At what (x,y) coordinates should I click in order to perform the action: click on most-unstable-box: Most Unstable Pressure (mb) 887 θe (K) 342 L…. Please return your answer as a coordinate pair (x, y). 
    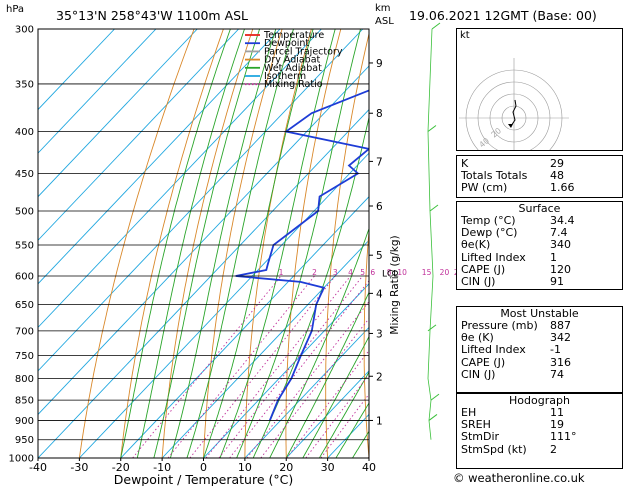
    Looking at the image, I should click on (539, 349).